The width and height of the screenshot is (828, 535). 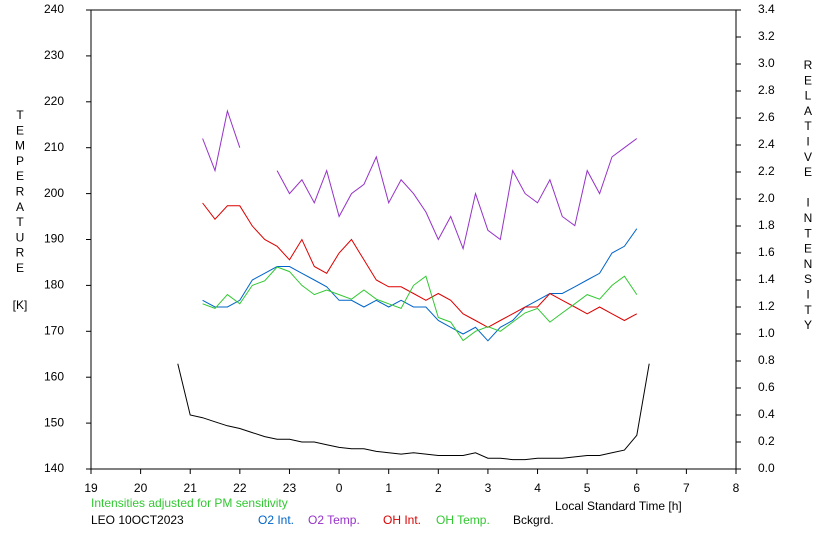 What do you see at coordinates (766, 441) in the screenshot?
I see `y2-tick-label: 0.2` at bounding box center [766, 441].